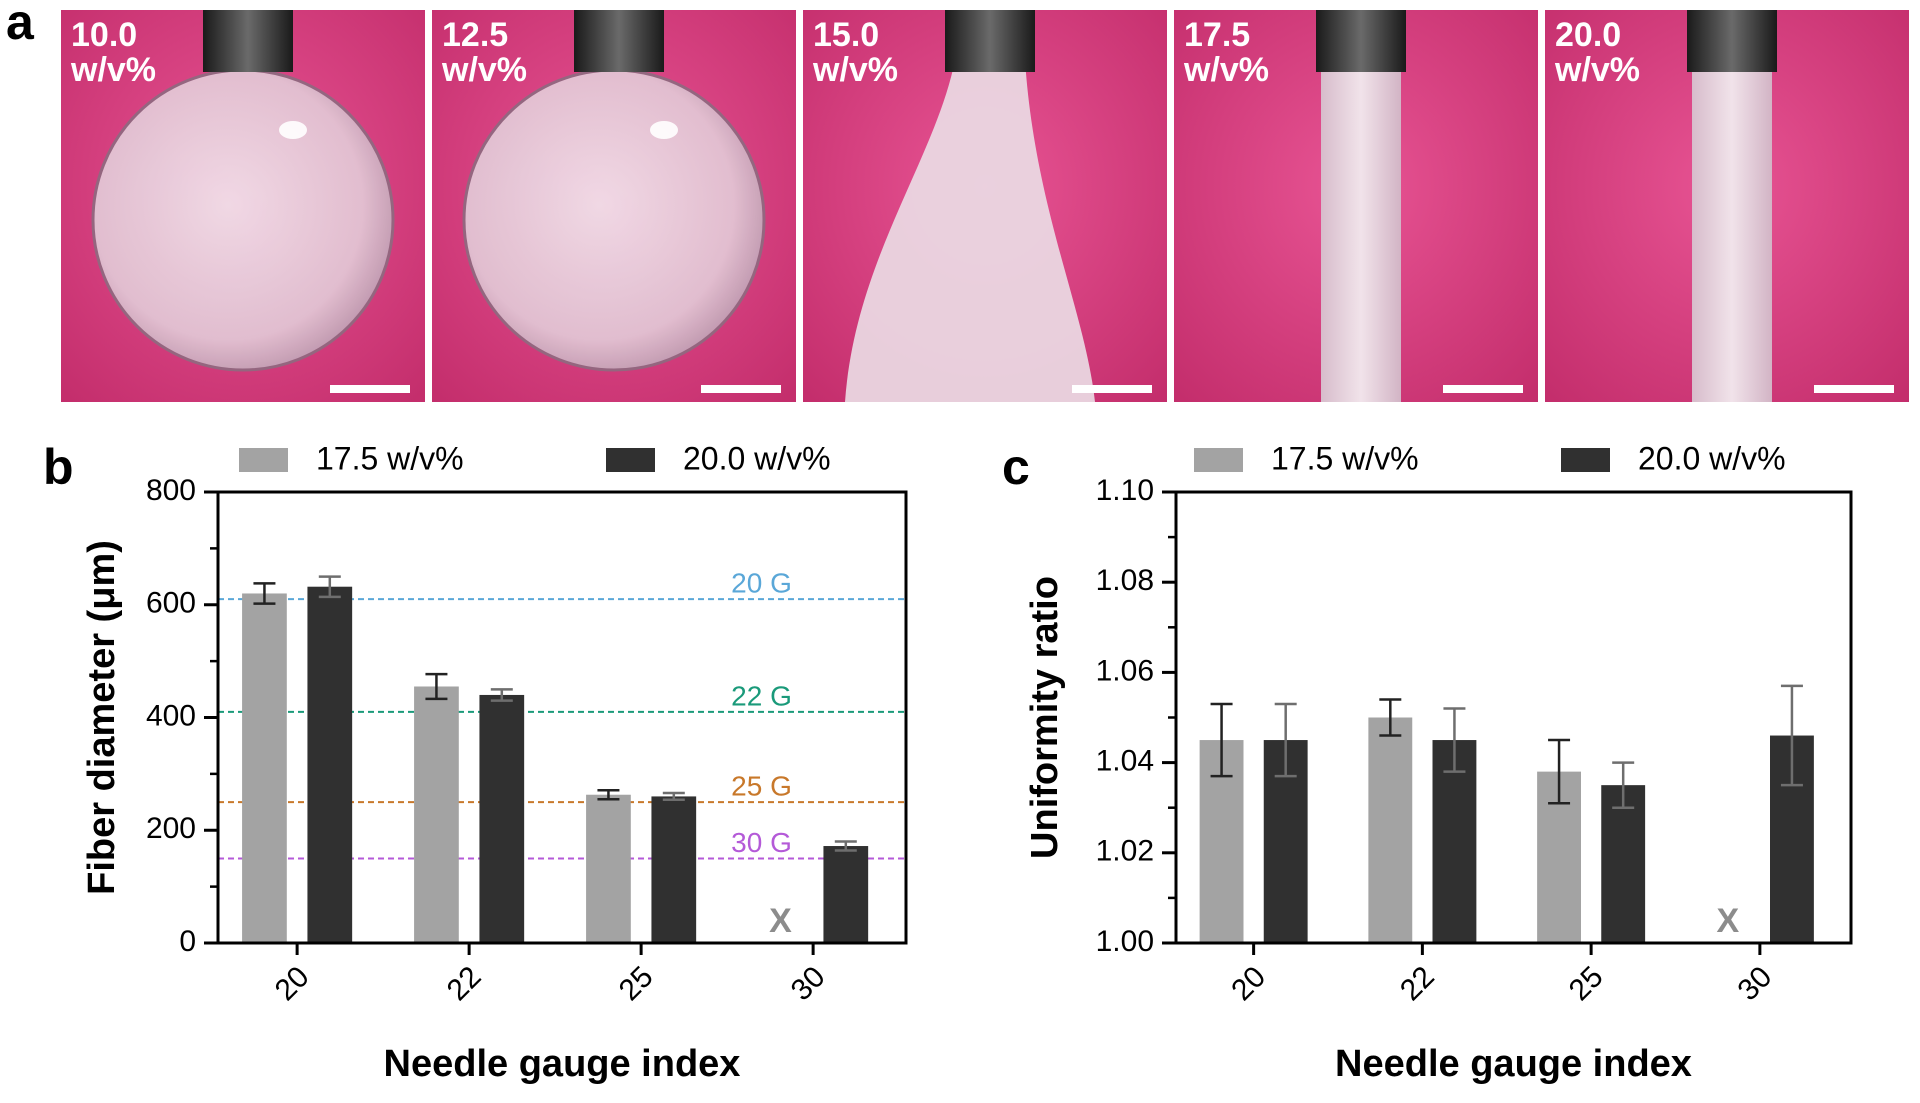  Describe the element at coordinates (187, 941) in the screenshot. I see `y-tick-label: 0` at that location.